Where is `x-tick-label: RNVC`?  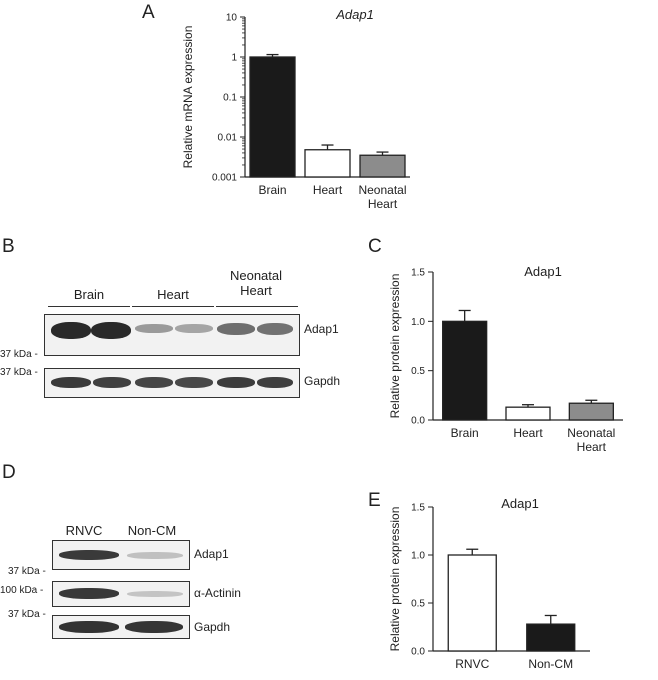 x-tick-label: RNVC is located at coordinates (472, 664).